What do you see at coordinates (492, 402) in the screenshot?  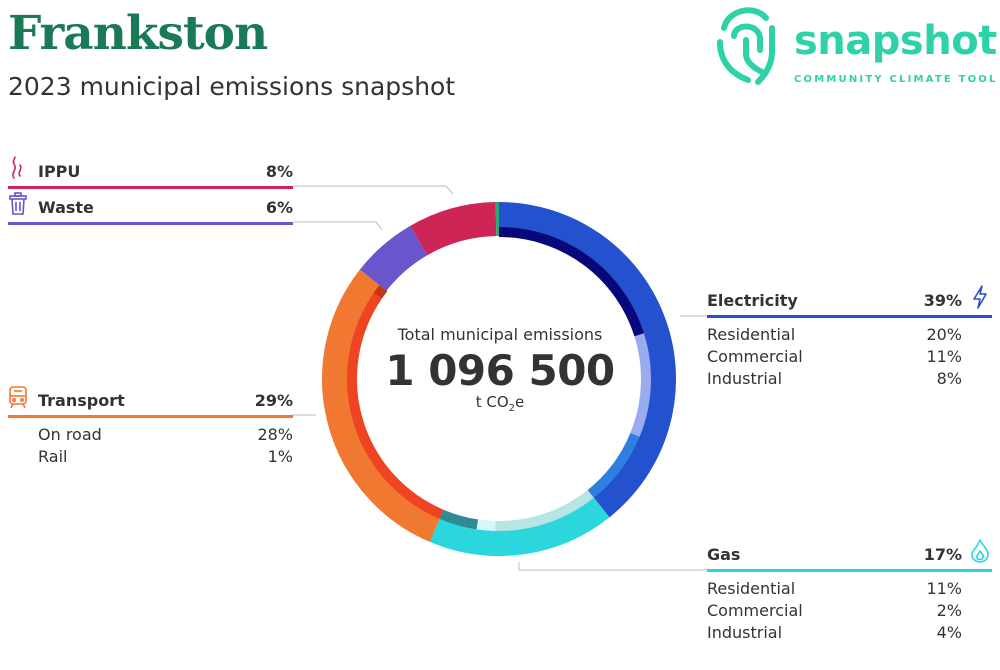 I see `unit-prefix: t CO` at bounding box center [492, 402].